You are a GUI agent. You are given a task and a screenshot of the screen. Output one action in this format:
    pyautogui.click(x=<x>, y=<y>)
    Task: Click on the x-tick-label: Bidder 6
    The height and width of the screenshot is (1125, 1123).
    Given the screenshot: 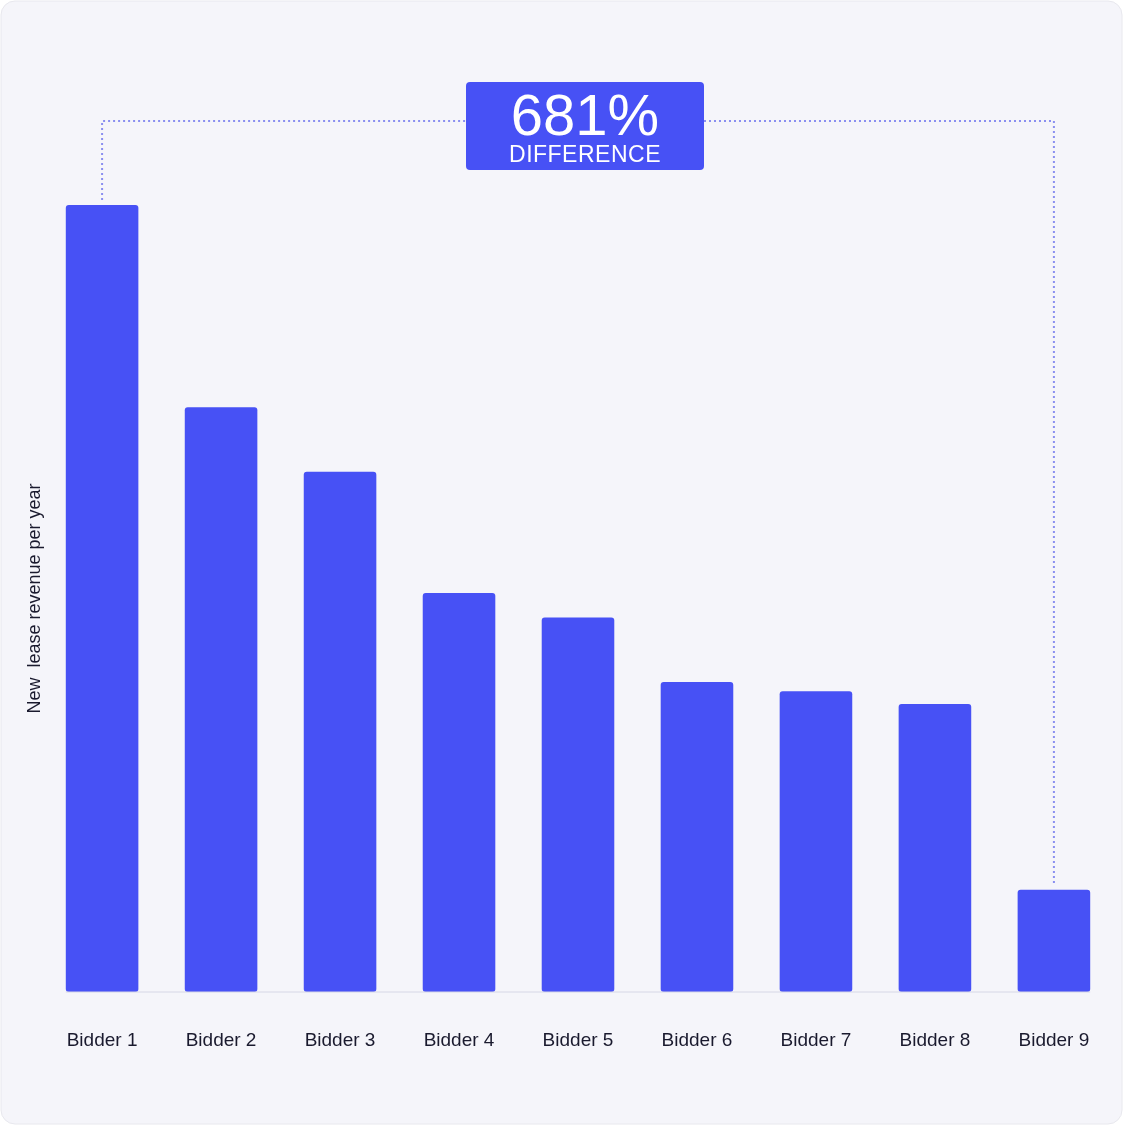 What is the action you would take?
    pyautogui.click(x=697, y=1039)
    